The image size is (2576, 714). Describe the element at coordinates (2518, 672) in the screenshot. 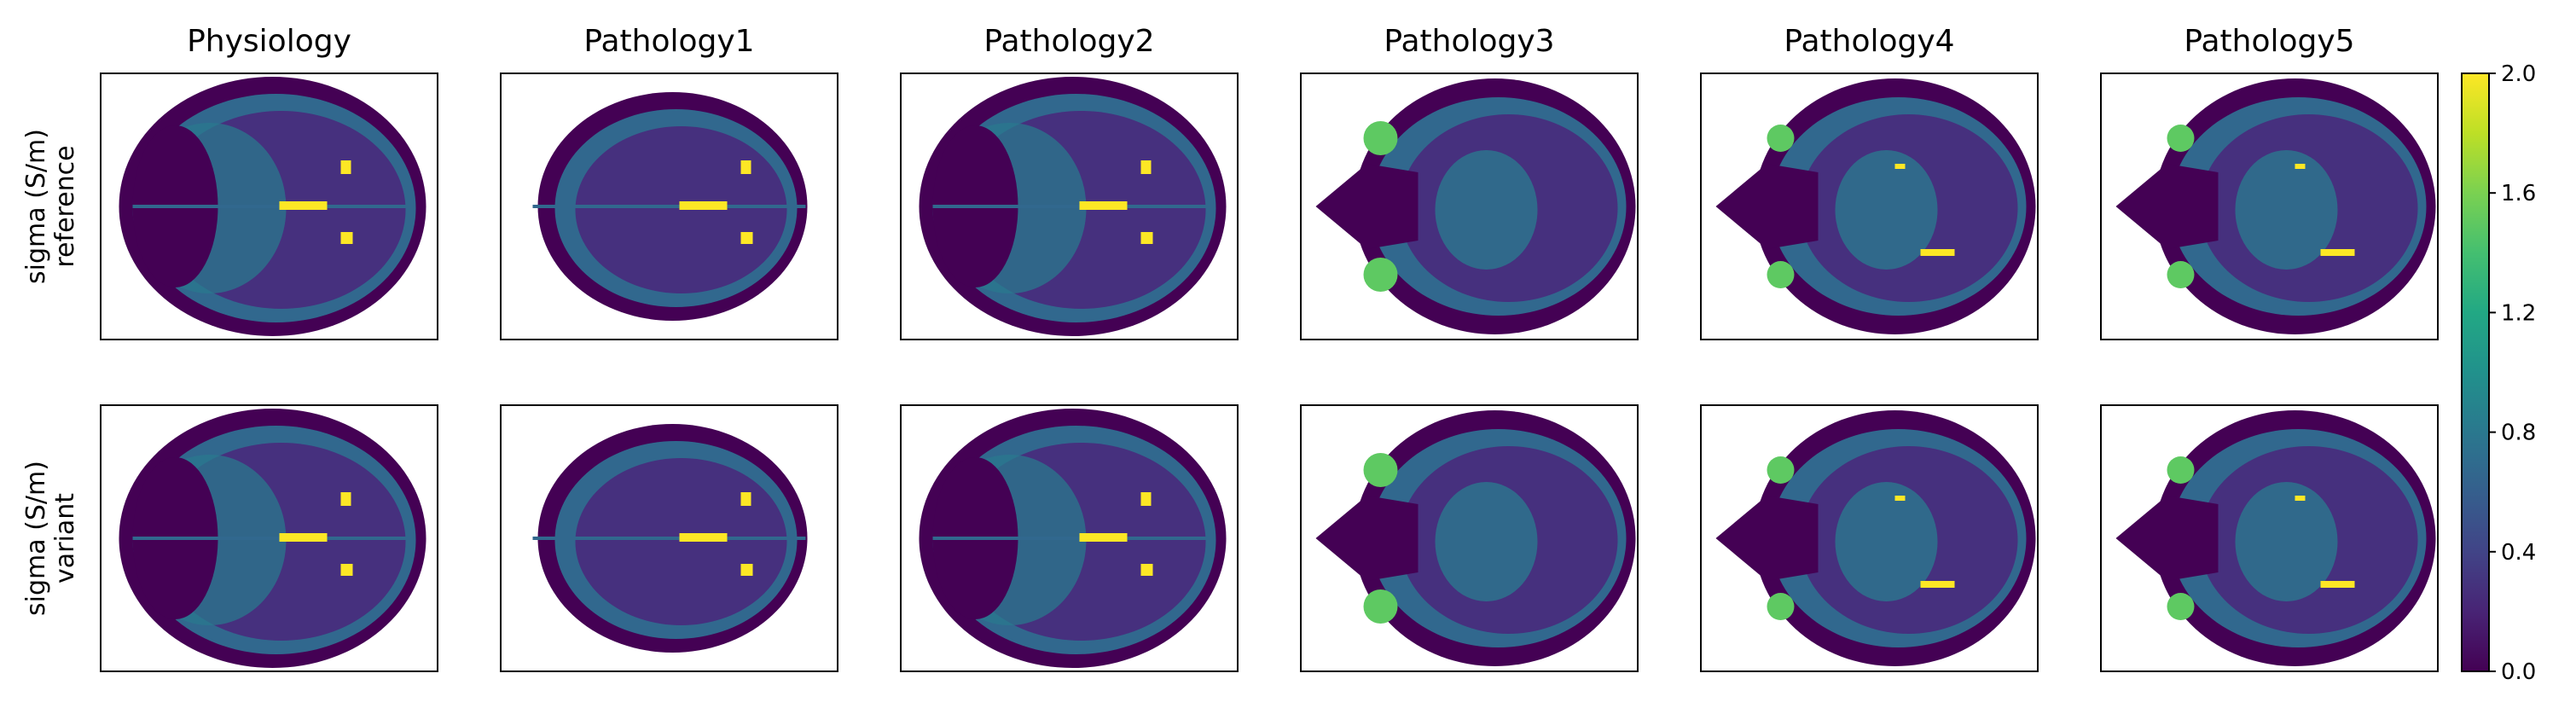

I see `colorbar-tick-label: 0.0` at that location.